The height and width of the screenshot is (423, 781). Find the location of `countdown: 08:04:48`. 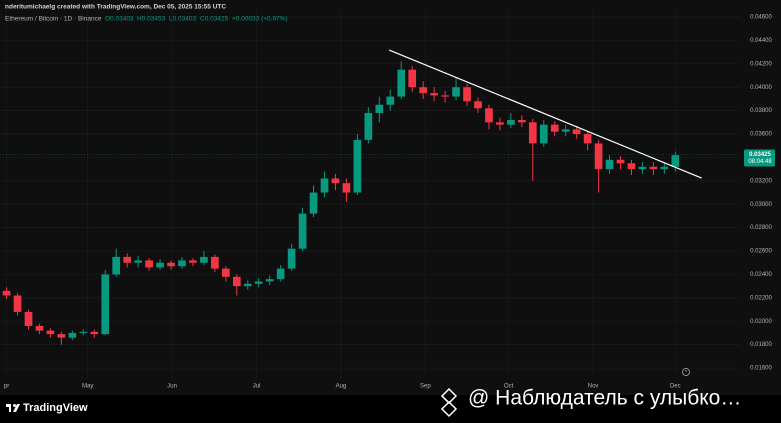

countdown: 08:04:48 is located at coordinates (760, 162).